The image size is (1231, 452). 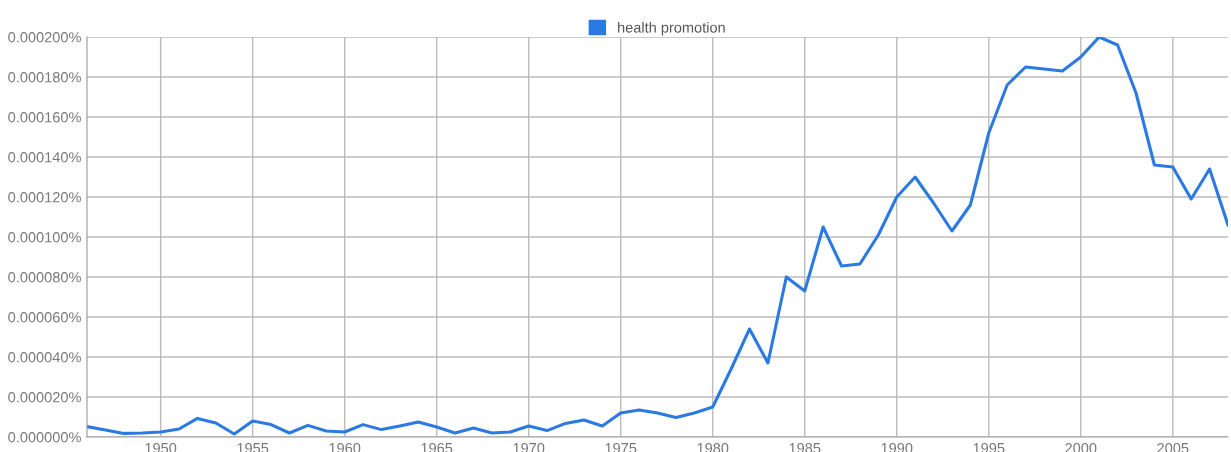 What do you see at coordinates (44, 437) in the screenshot?
I see `y-tick-label: 0.000000%` at bounding box center [44, 437].